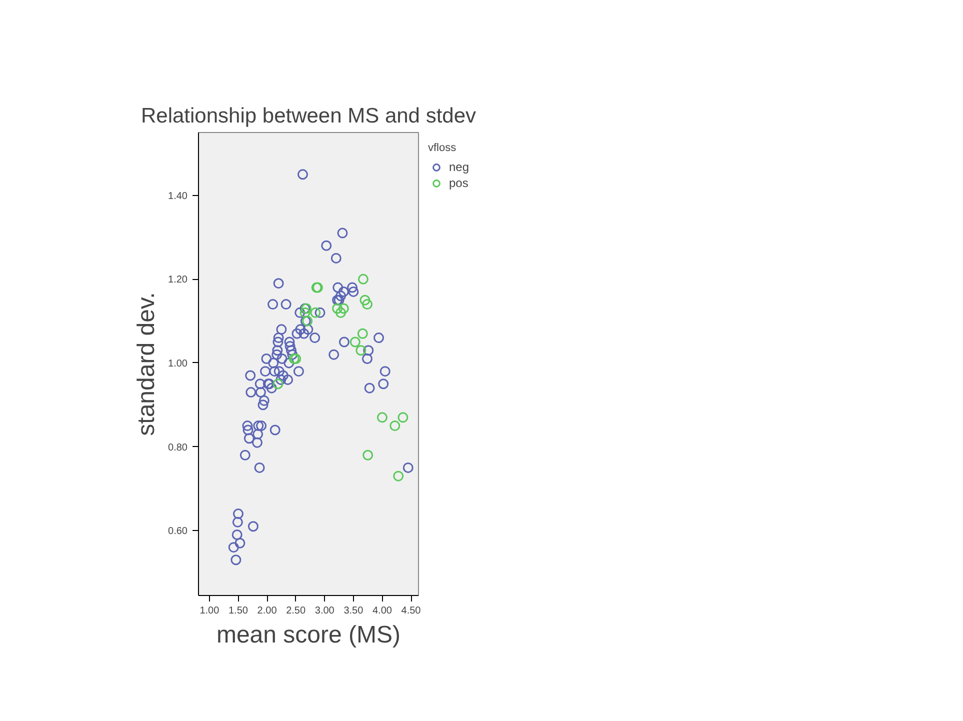 The image size is (963, 721). I want to click on chart-title: Relationship between MS and stdev, so click(308, 116).